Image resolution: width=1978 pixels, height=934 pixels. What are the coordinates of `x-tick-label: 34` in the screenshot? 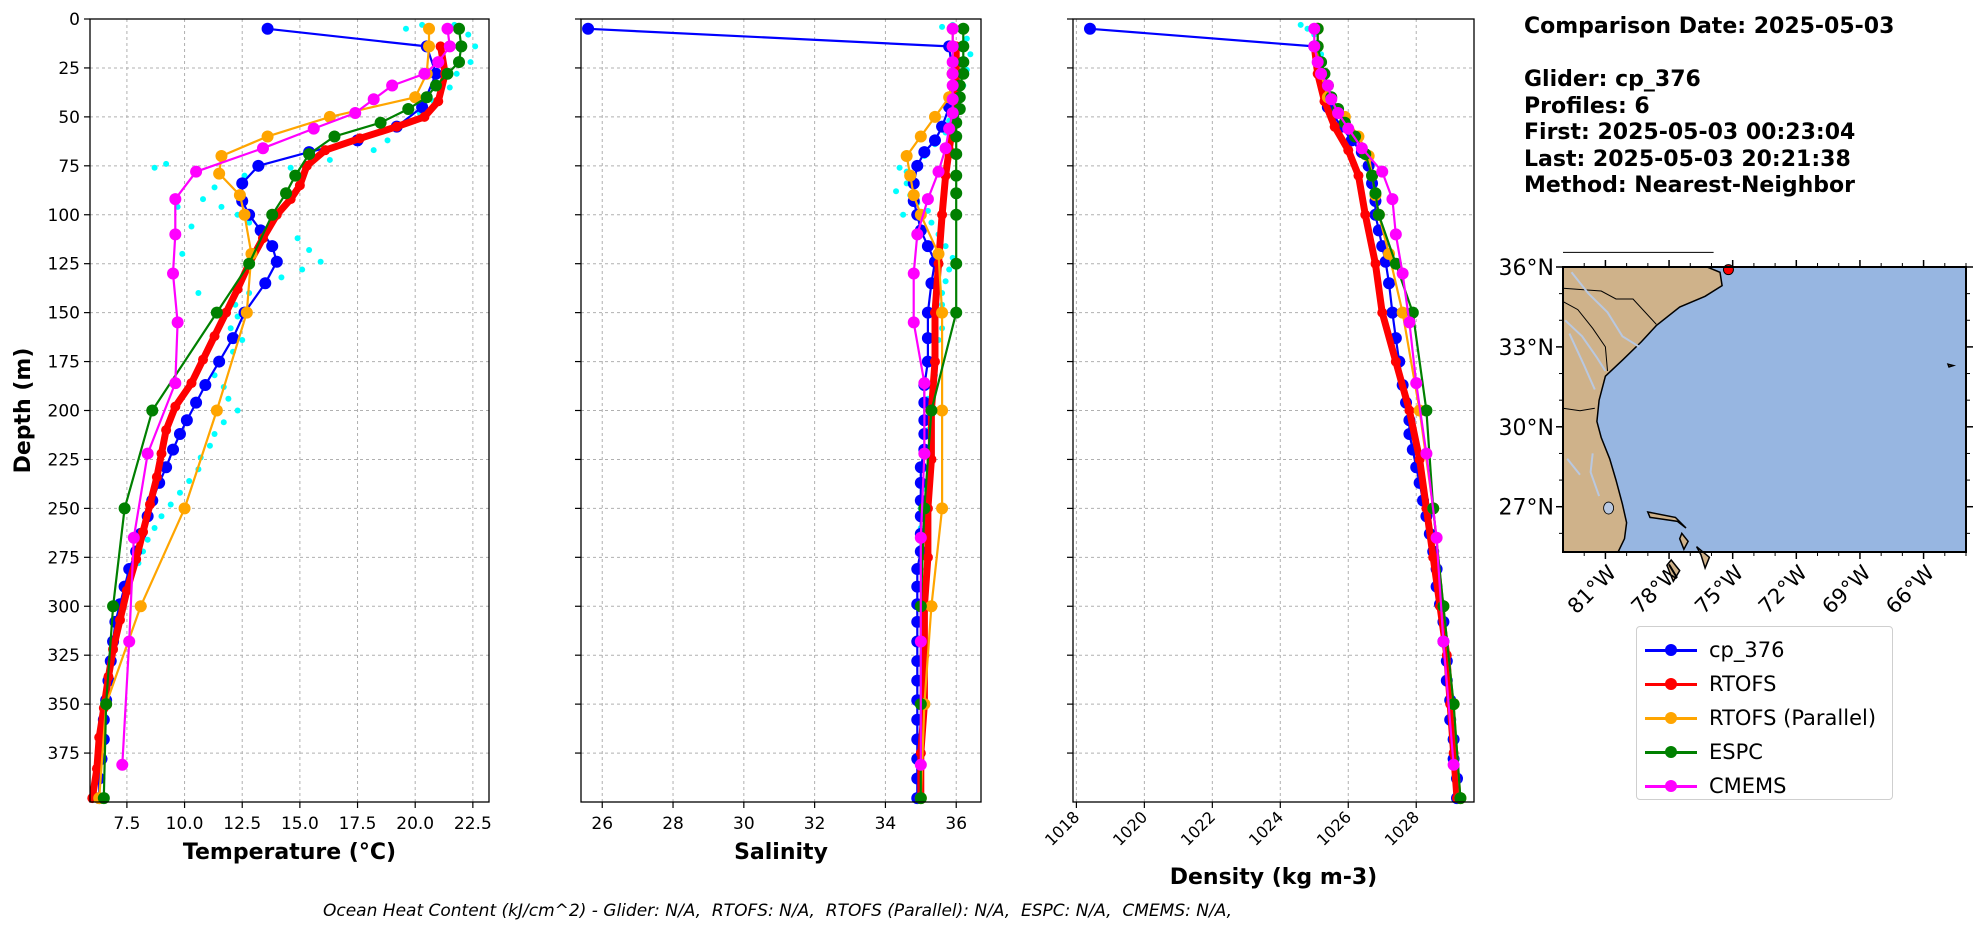 It's located at (886, 824).